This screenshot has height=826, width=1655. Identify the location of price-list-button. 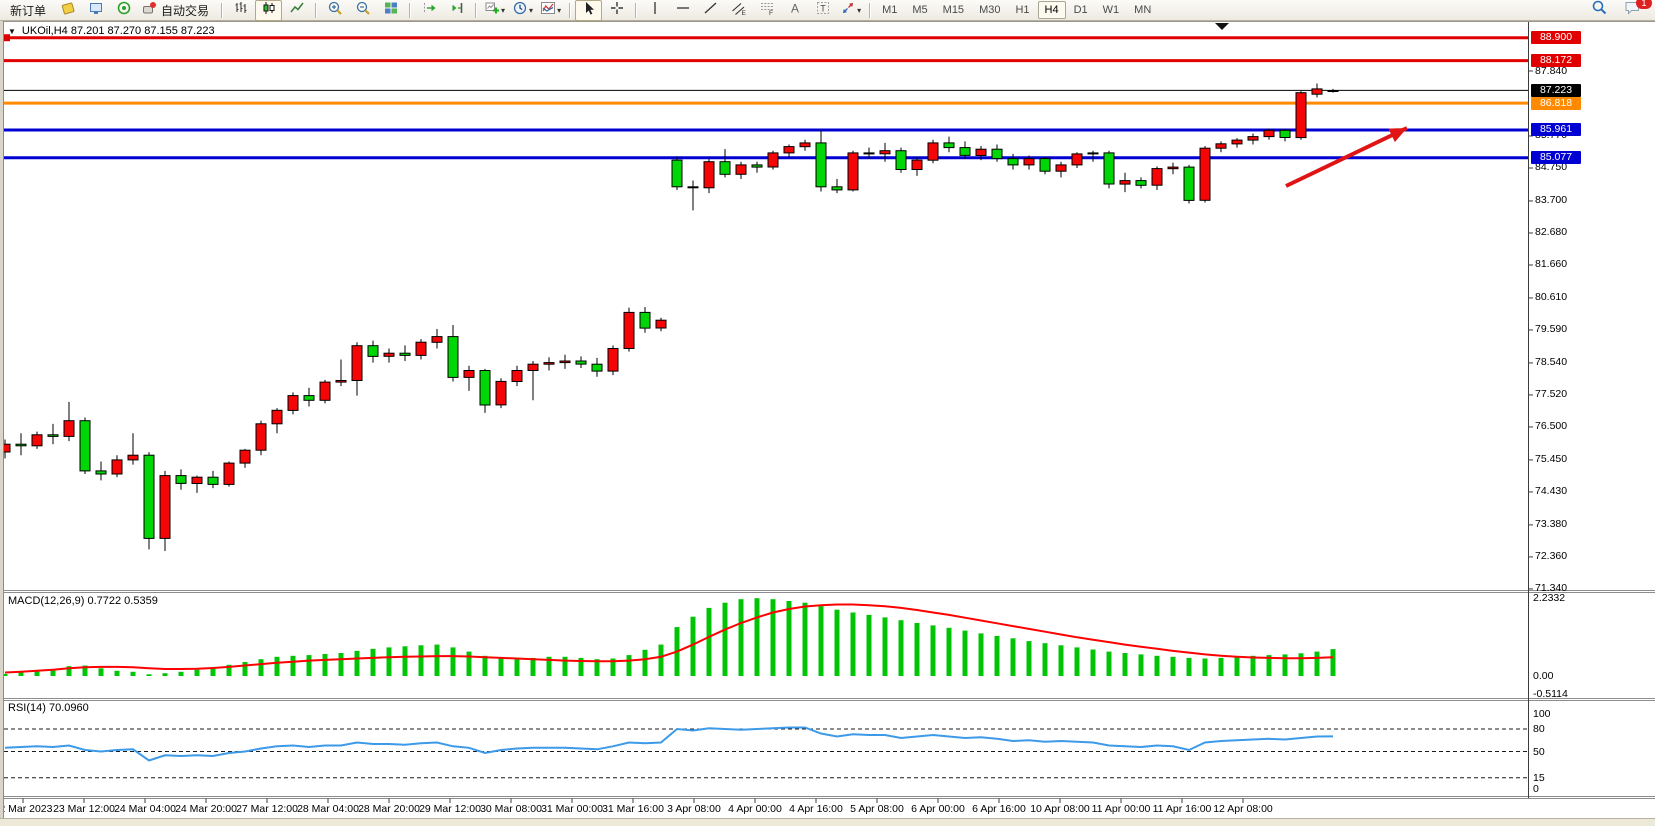
(67, 10).